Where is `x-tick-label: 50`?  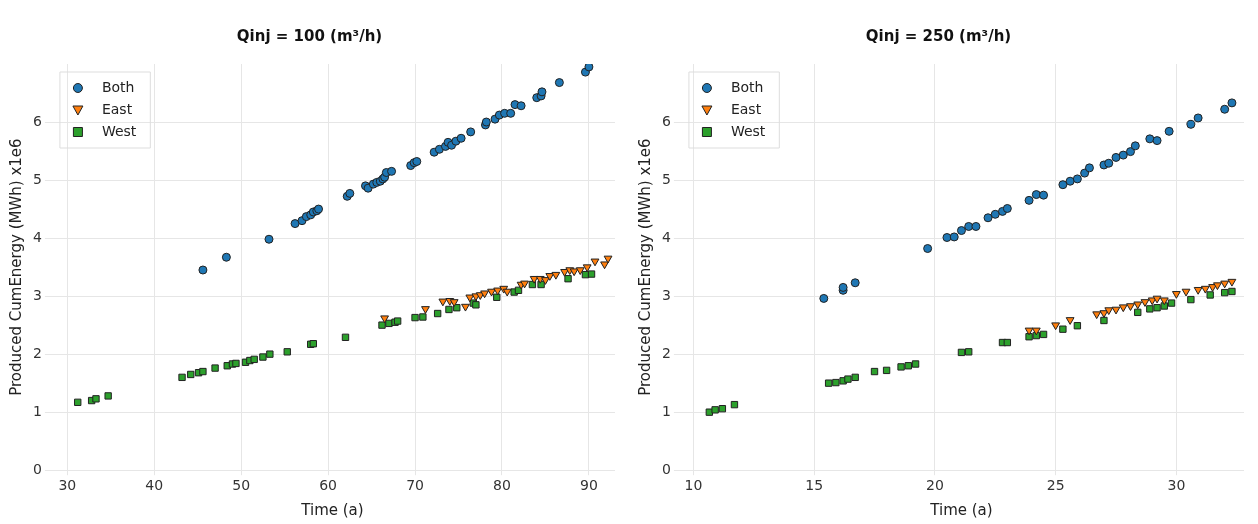 x-tick-label: 50 is located at coordinates (241, 485).